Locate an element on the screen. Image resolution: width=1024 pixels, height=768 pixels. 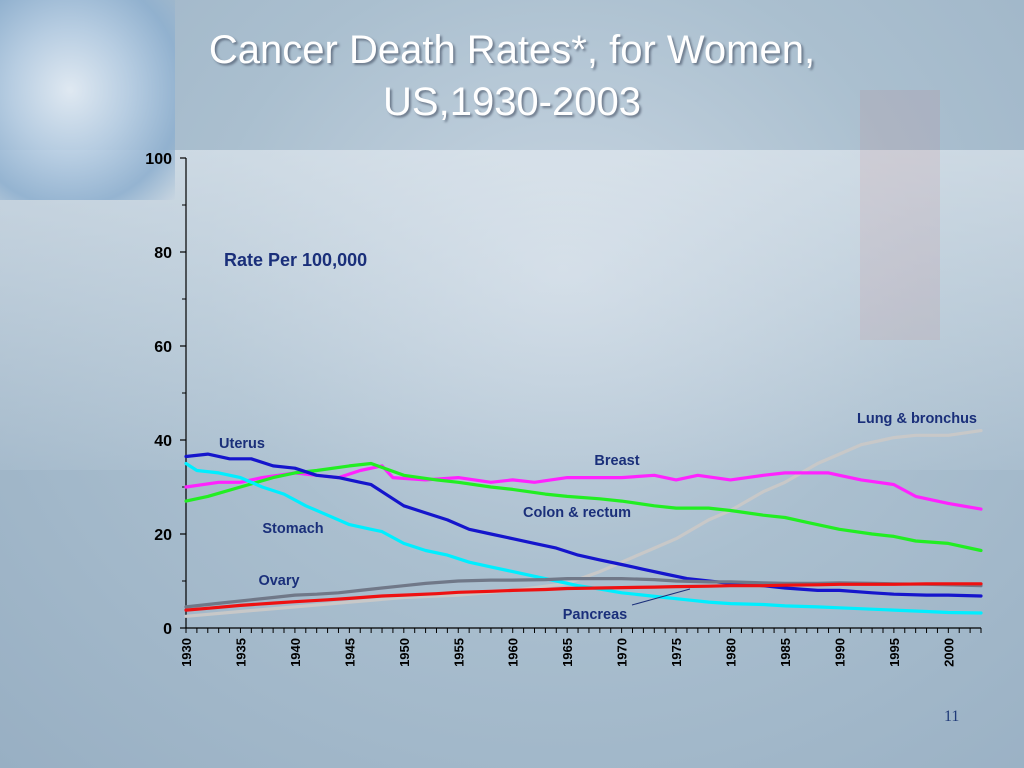
y-tick-label: 0 is located at coordinates (167, 629).